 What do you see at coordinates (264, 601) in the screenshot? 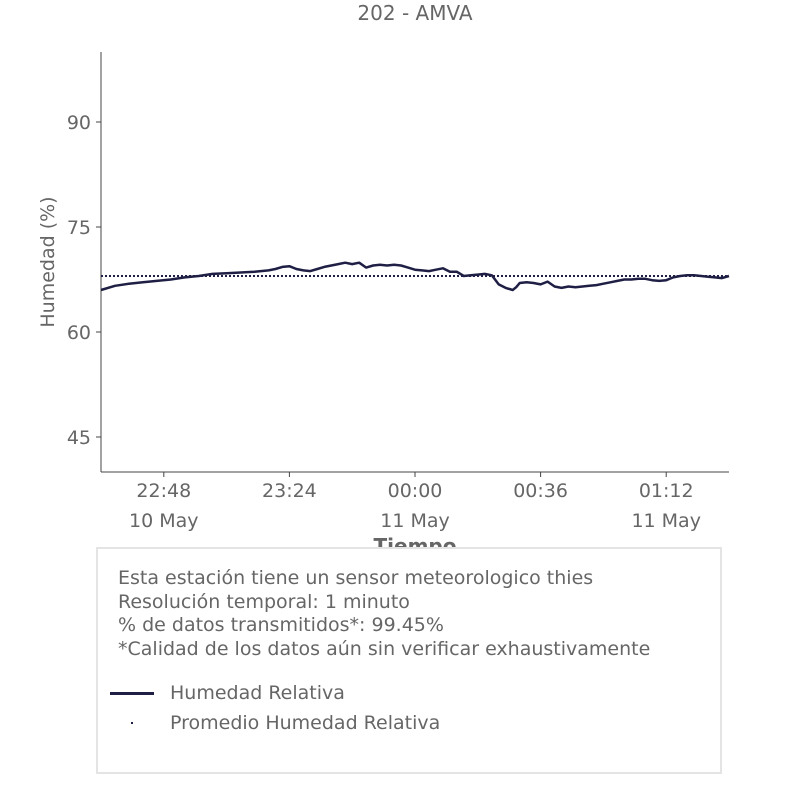
I see `info-resolution-line: Resolución temporal: 1 minuto` at bounding box center [264, 601].